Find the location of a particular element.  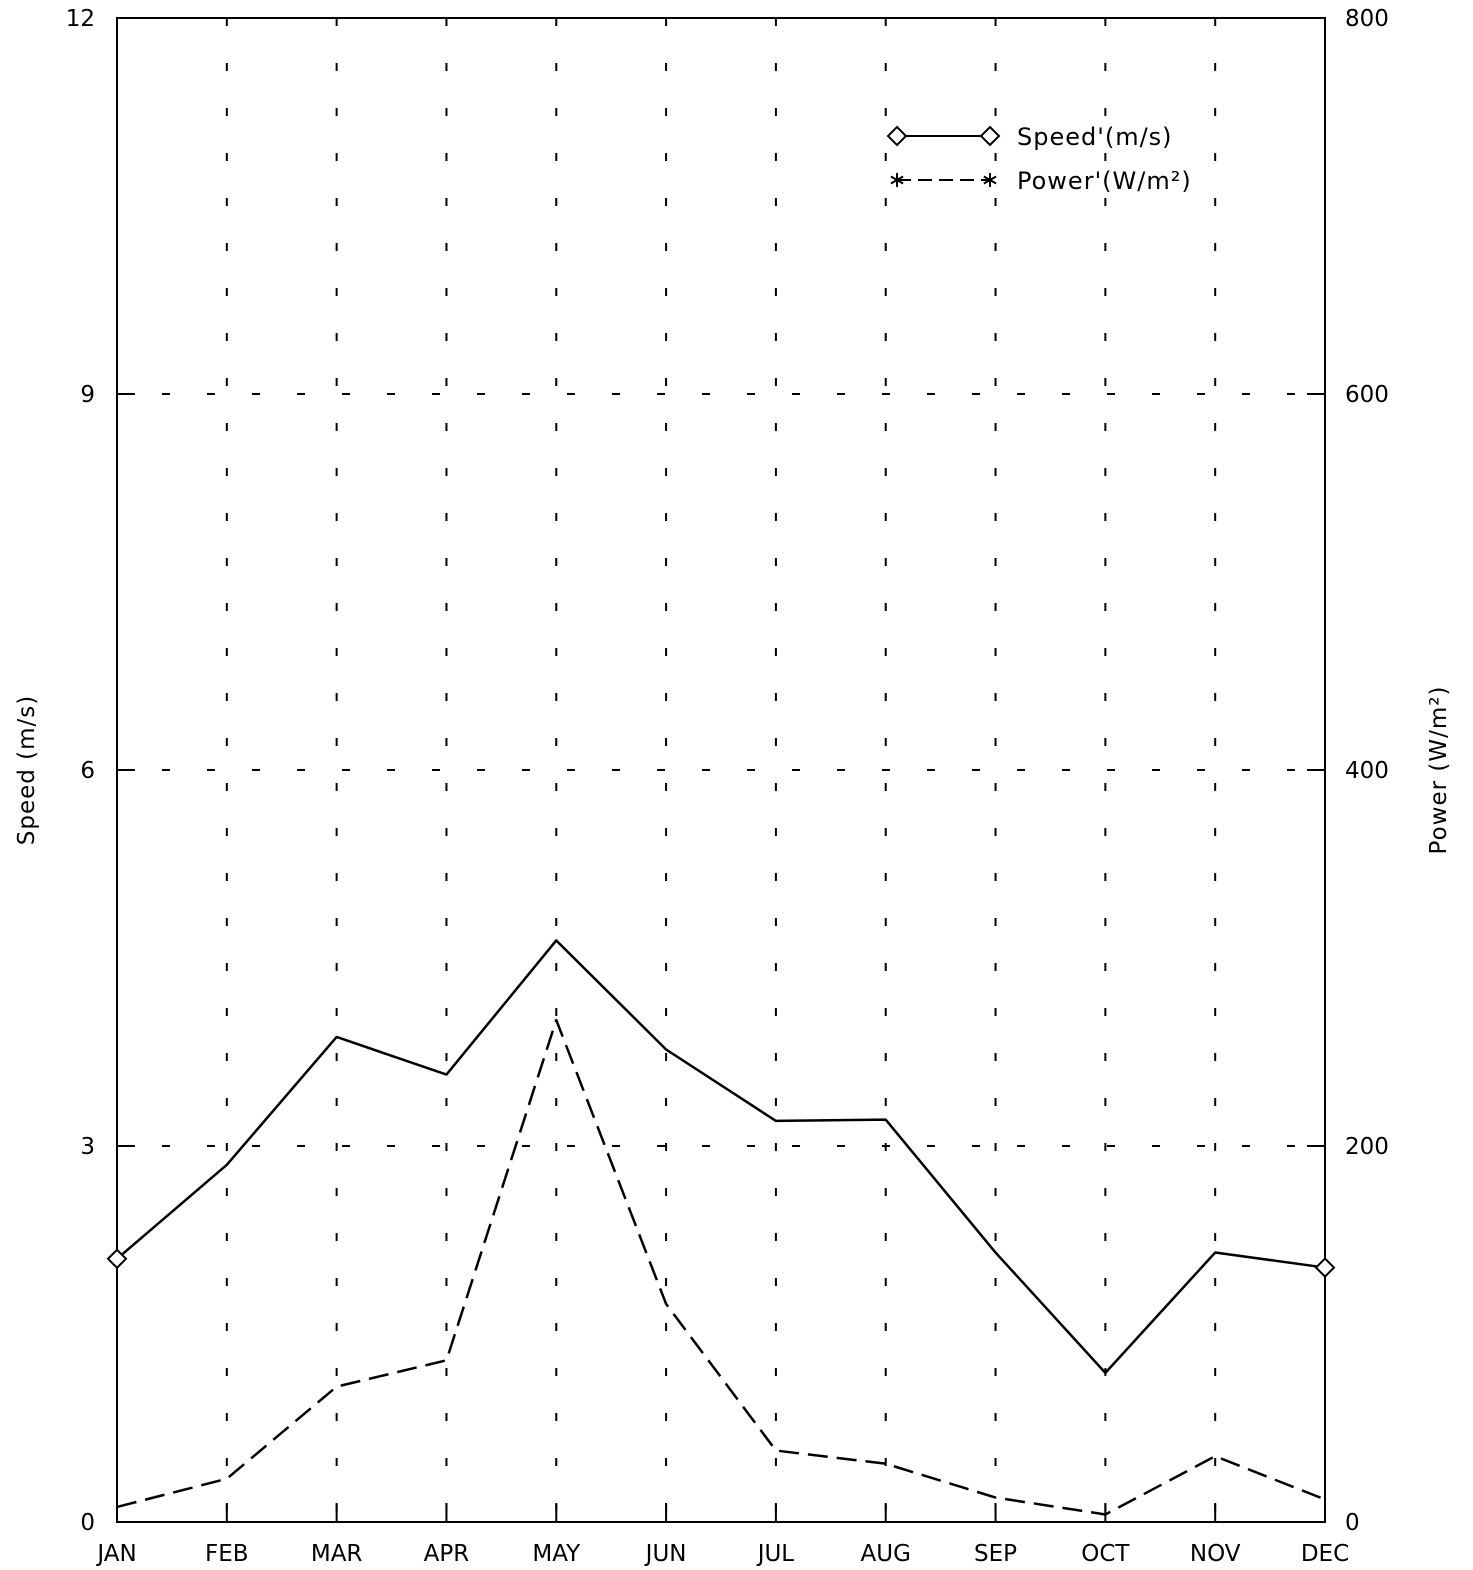

legend-label-speed: Speed'(m/s) is located at coordinates (1095, 137).